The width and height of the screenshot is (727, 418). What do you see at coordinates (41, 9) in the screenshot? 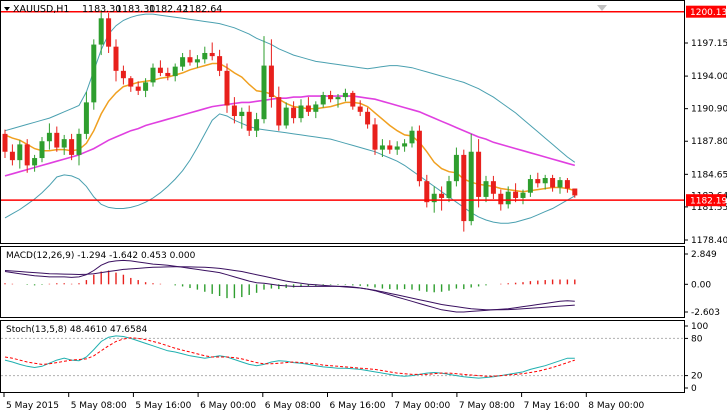
I see `header-symbol: XAUUSD,H1` at bounding box center [41, 9].